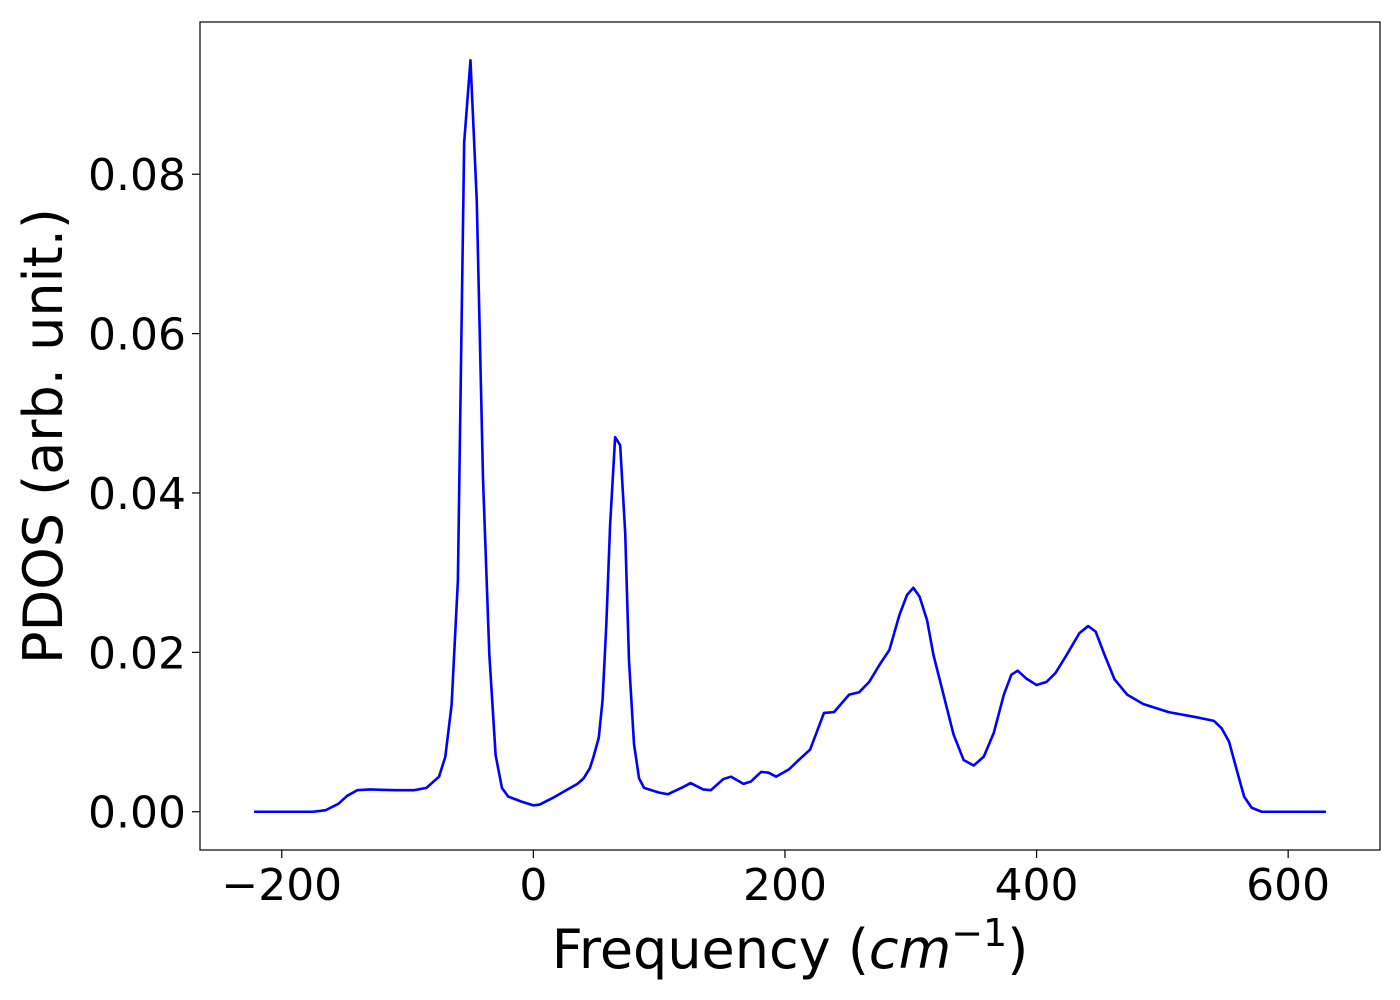 The width and height of the screenshot is (1400, 1000). I want to click on x-label-part: ), so click(1017, 949).